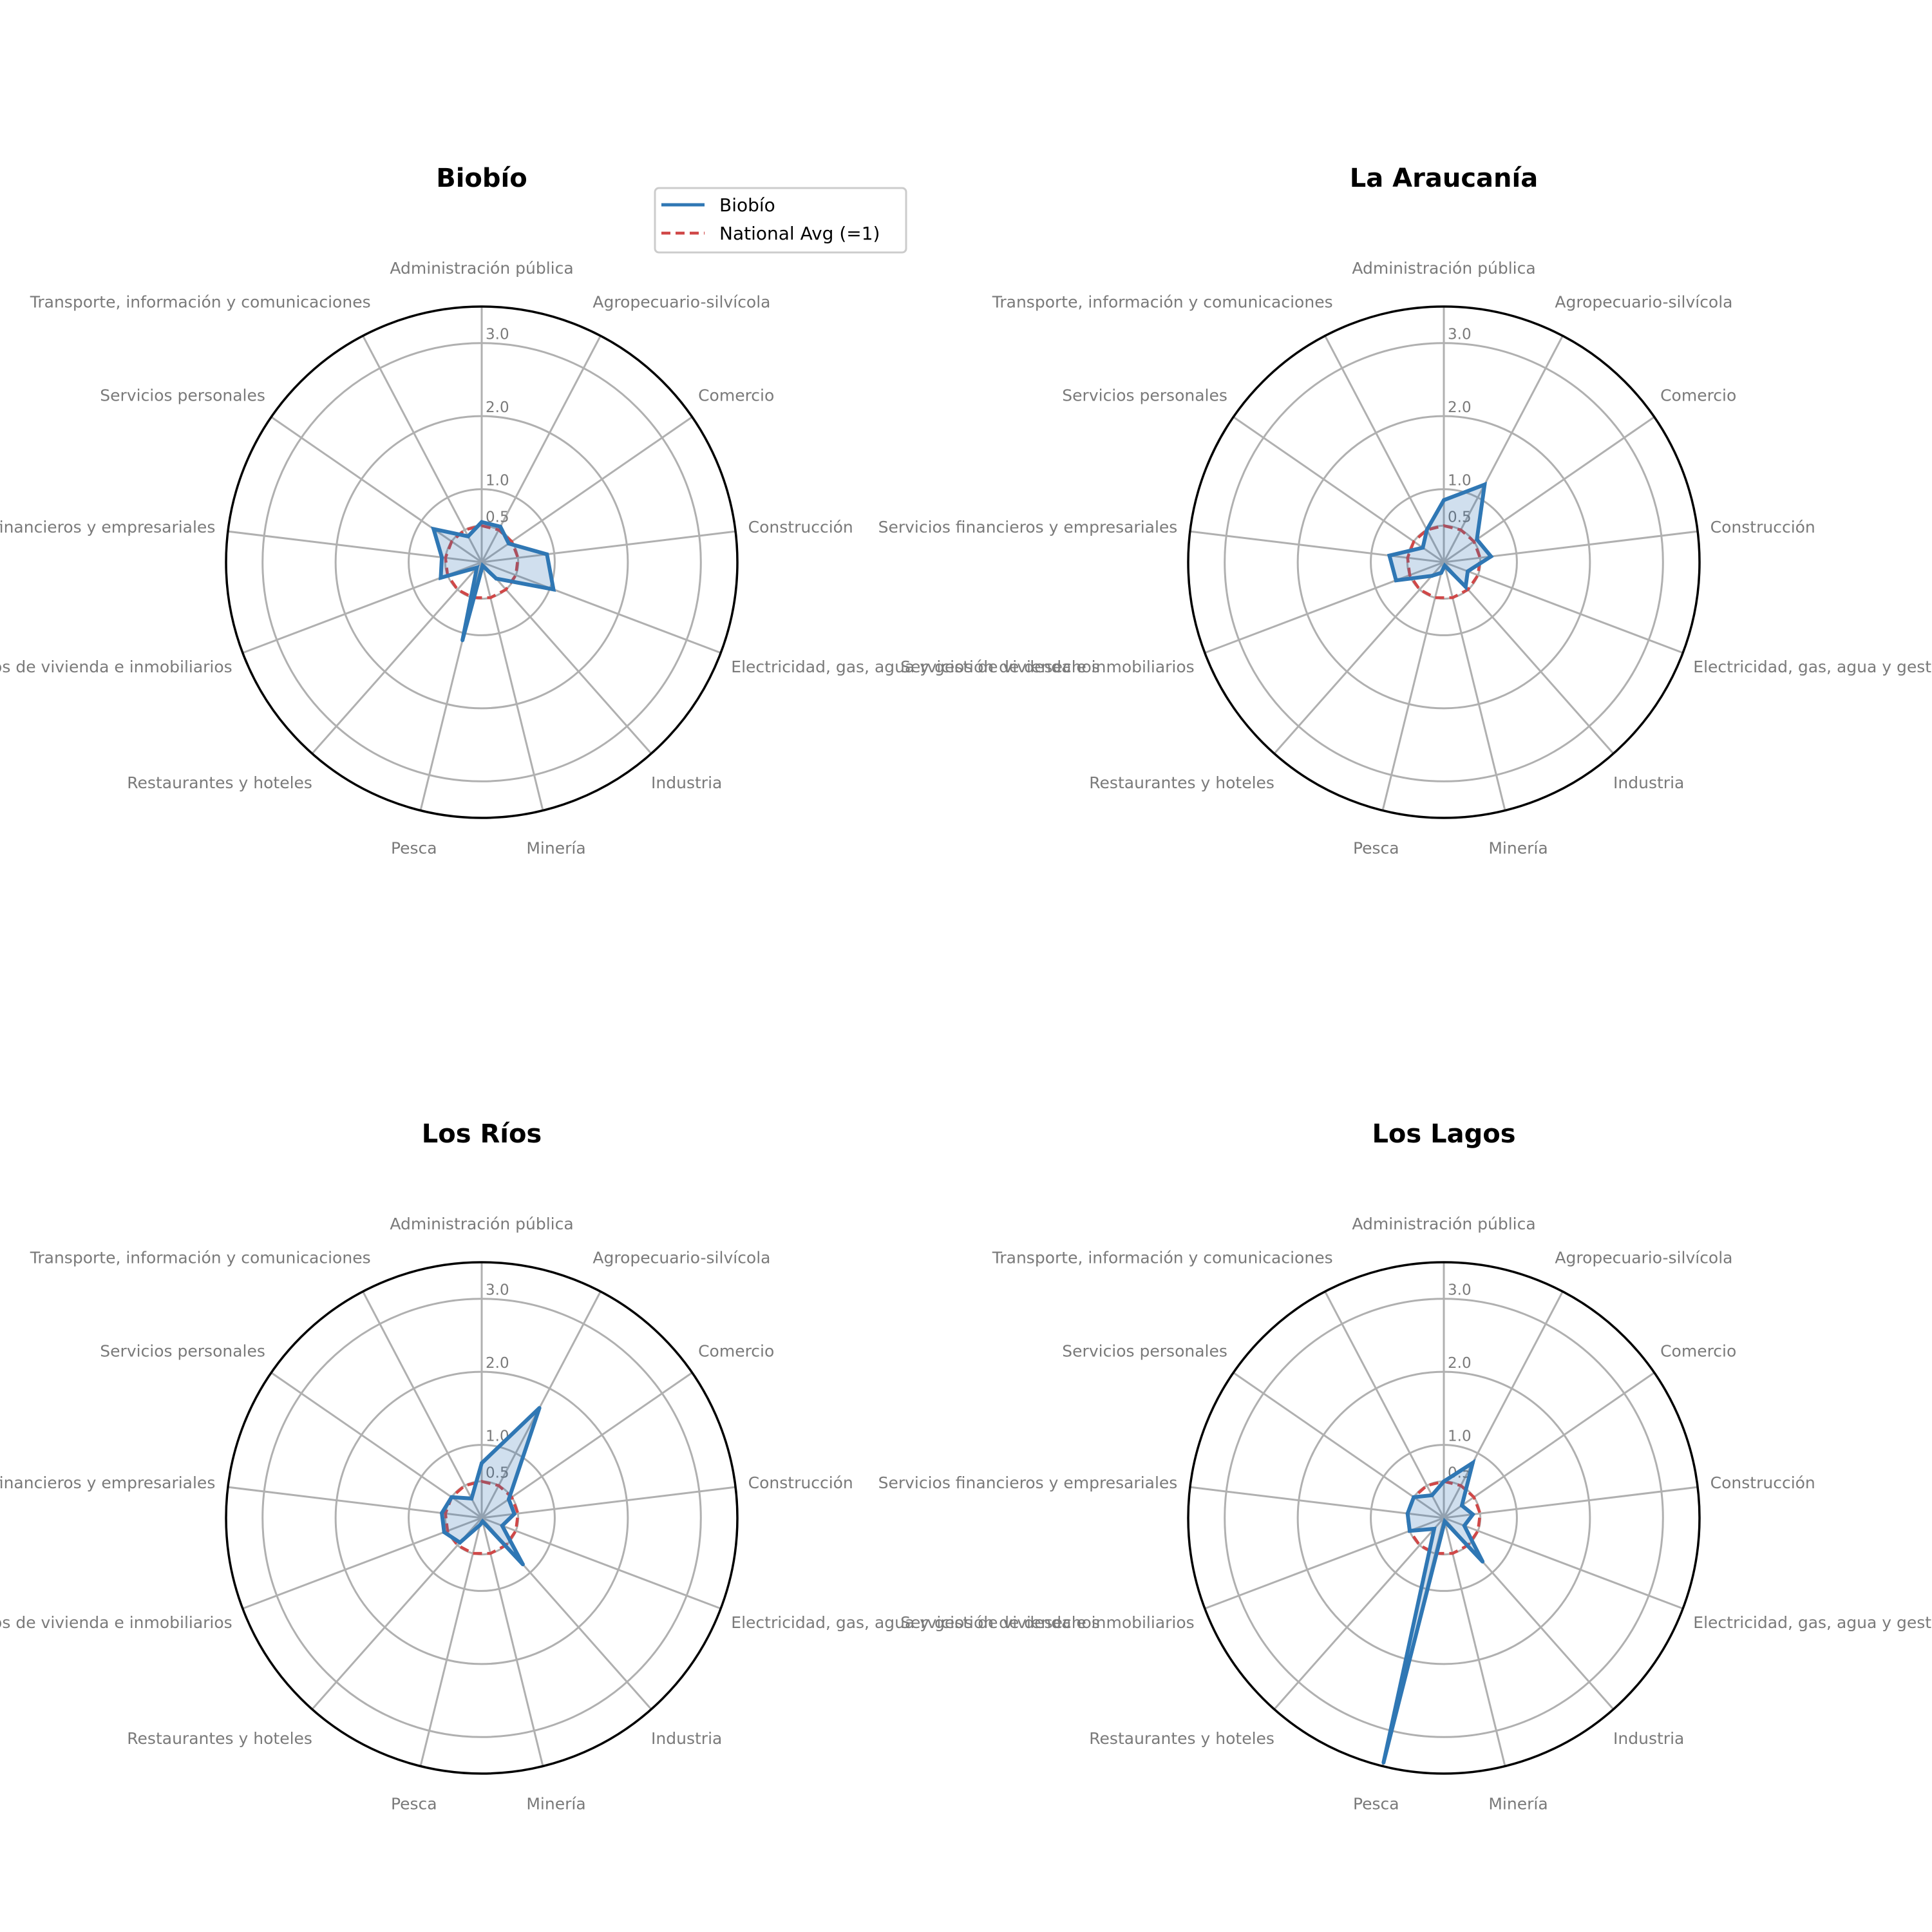 This screenshot has width=1932, height=1932. What do you see at coordinates (1433, 1613) in the screenshot?
I see `series-area-los-lagos` at bounding box center [1433, 1613].